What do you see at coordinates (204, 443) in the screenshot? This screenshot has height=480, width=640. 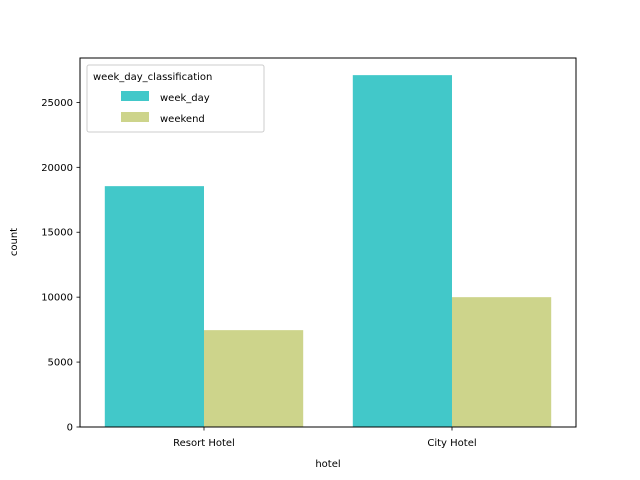 I see `x-tick-label-resort-hotel: Resort Hotel` at bounding box center [204, 443].